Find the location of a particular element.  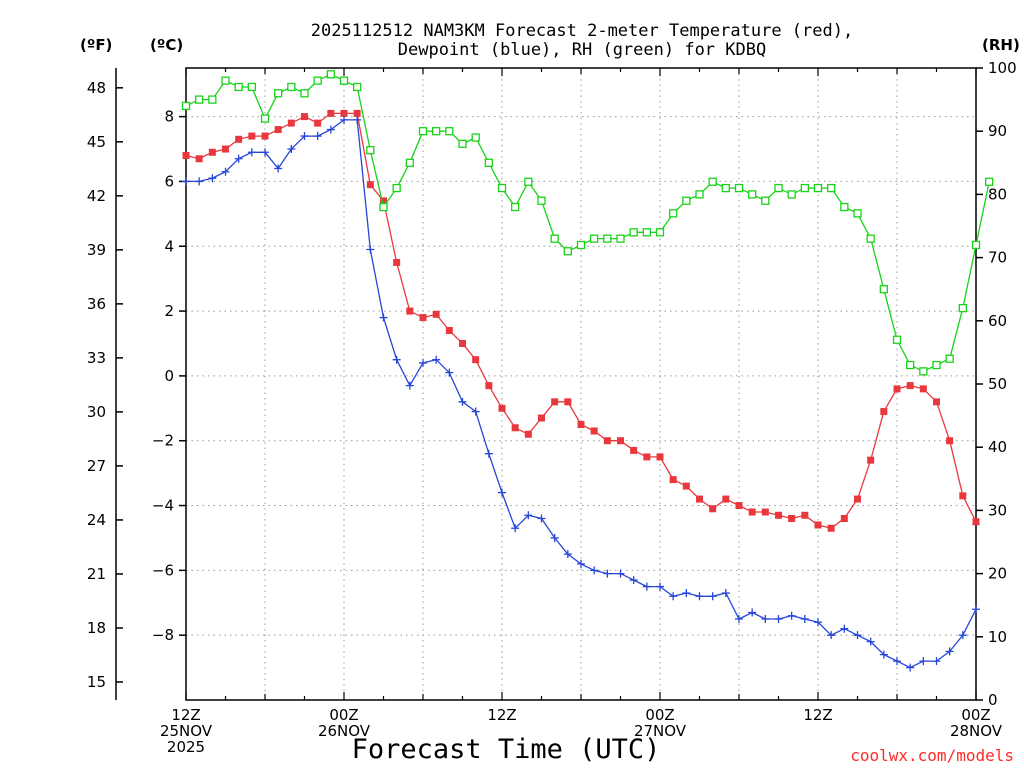

rh-tick-label: 10 is located at coordinates (997, 637).